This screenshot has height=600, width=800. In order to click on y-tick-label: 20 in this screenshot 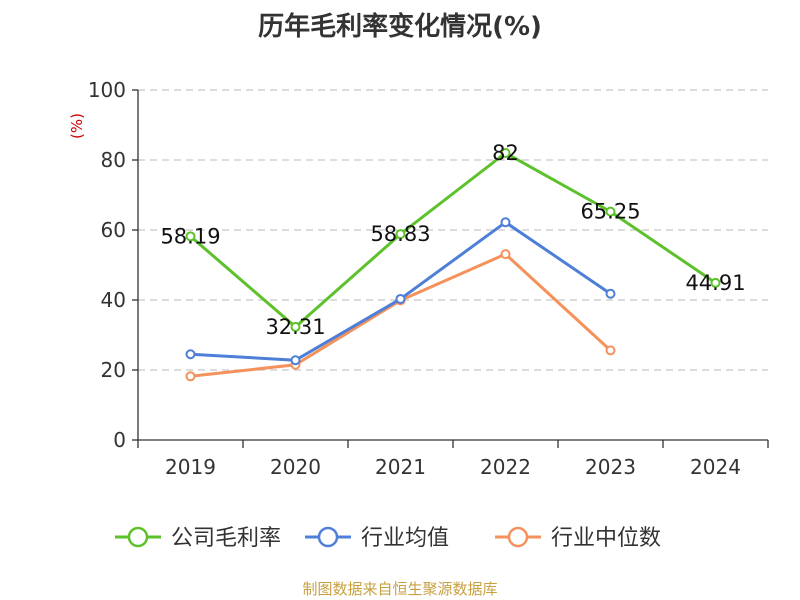, I will do `click(113, 370)`.